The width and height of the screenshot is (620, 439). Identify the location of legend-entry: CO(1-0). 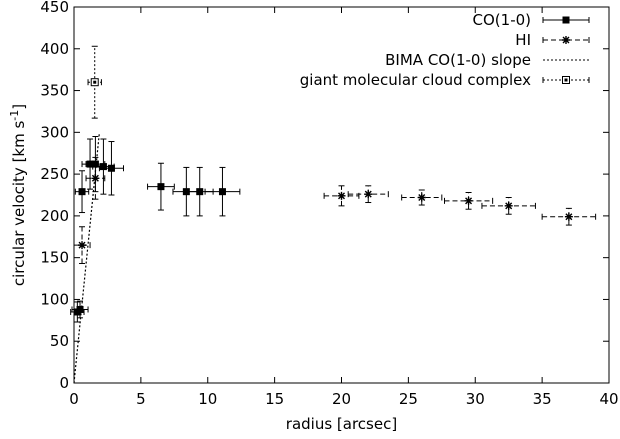
(531, 20).